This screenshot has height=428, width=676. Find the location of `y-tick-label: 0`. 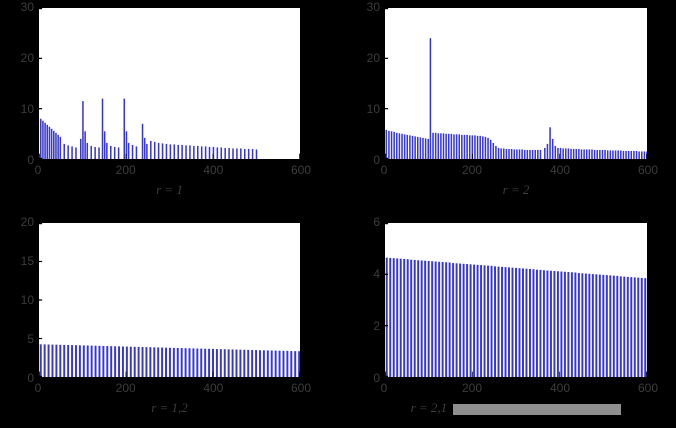

y-tick-label: 0 is located at coordinates (376, 160).